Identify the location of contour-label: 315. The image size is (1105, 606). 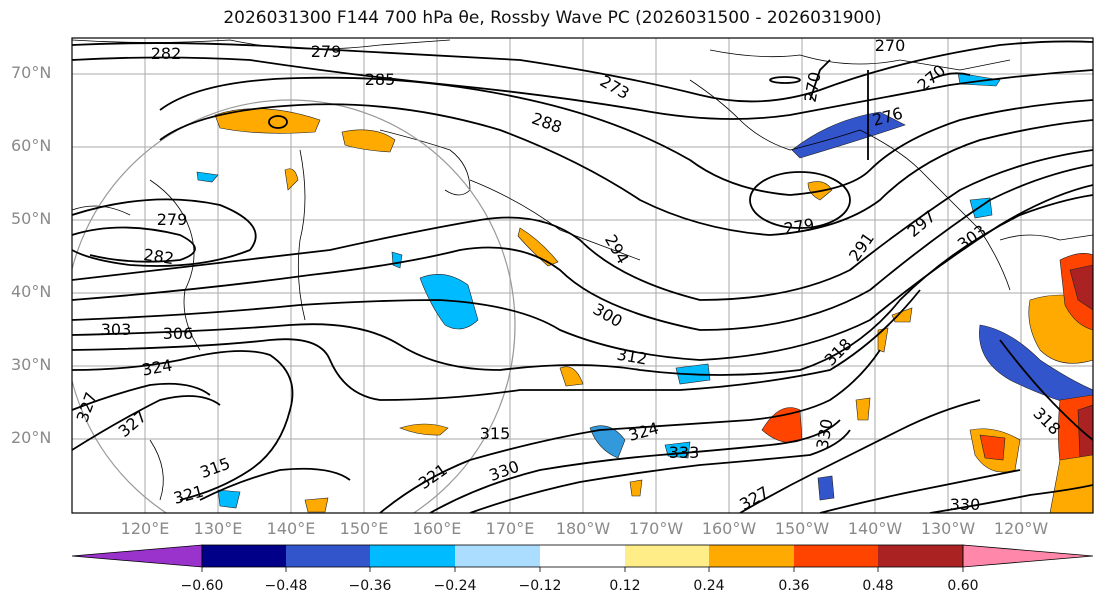
(495, 433).